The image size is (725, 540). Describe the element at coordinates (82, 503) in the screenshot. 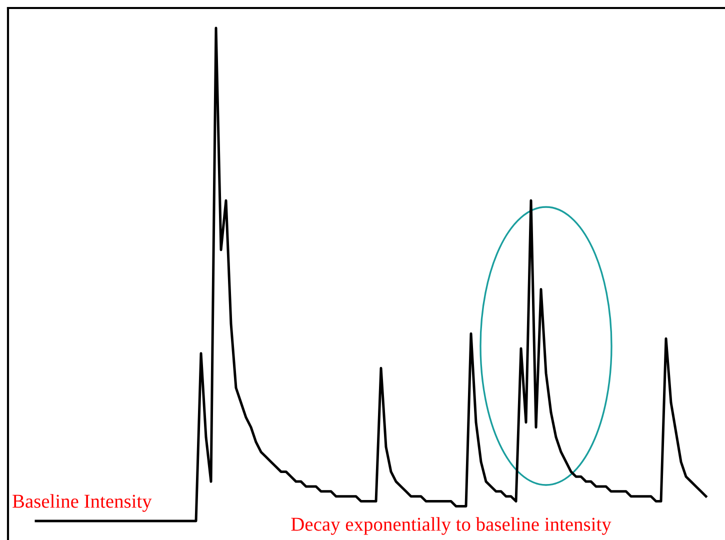

I see `annotation: Baseline Intensity` at that location.